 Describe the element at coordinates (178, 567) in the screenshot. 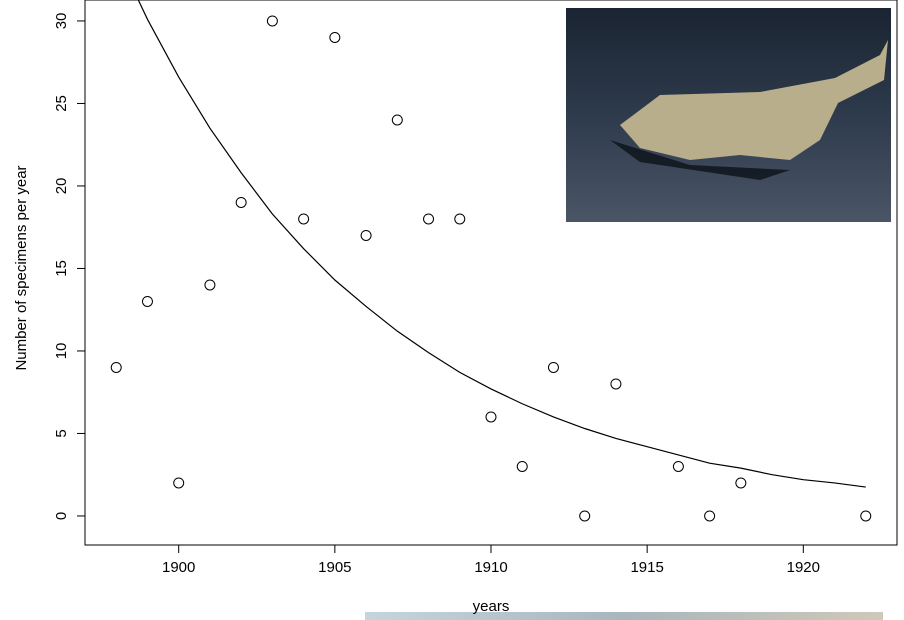

I see `x-tick-label: 1900` at that location.